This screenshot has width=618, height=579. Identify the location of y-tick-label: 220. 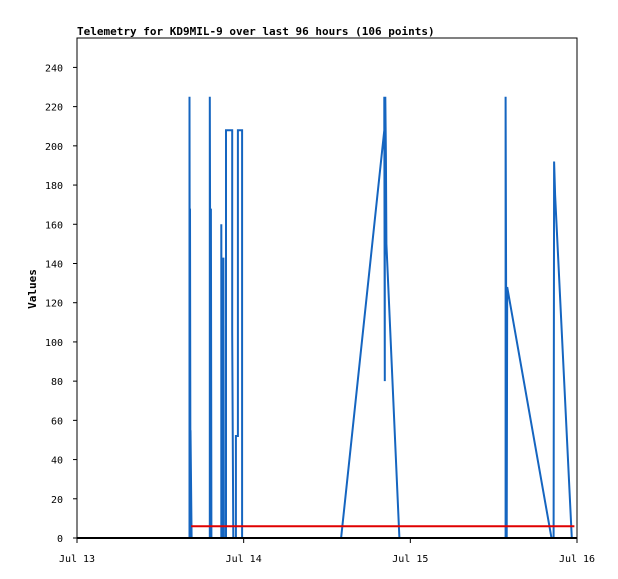
(54, 108).